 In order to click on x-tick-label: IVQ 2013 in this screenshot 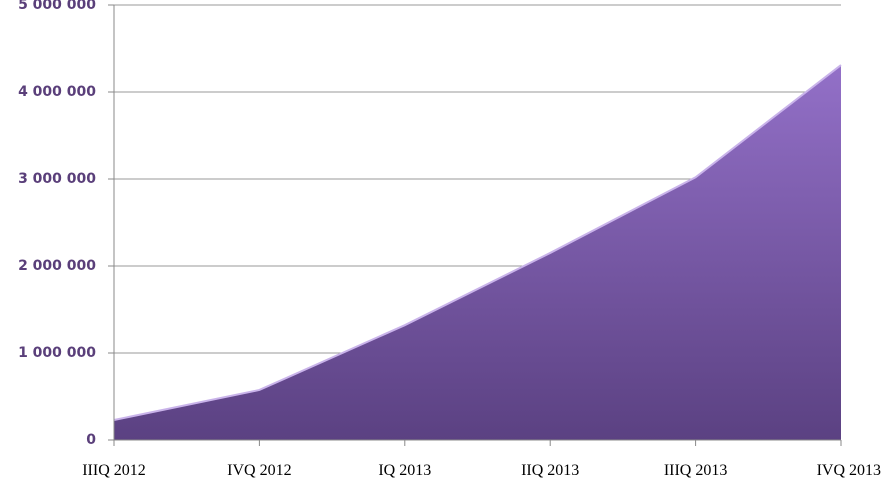, I will do `click(849, 470)`.